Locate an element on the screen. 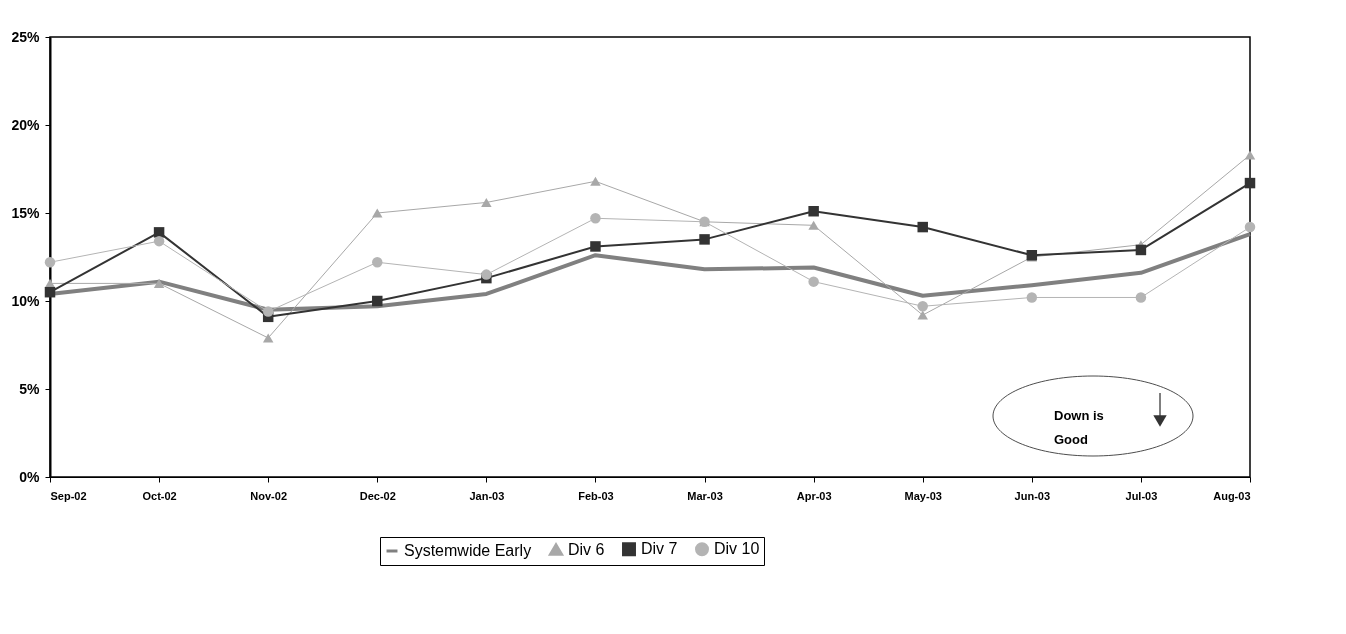  y-tick-label: 0% is located at coordinates (30, 476).